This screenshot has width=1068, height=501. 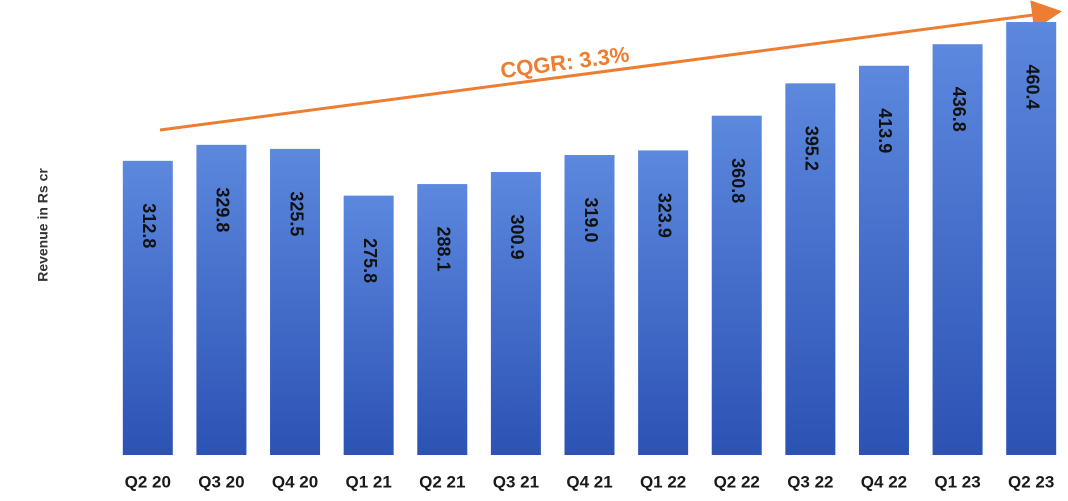 What do you see at coordinates (296, 213) in the screenshot?
I see `value-label: 325.5` at bounding box center [296, 213].